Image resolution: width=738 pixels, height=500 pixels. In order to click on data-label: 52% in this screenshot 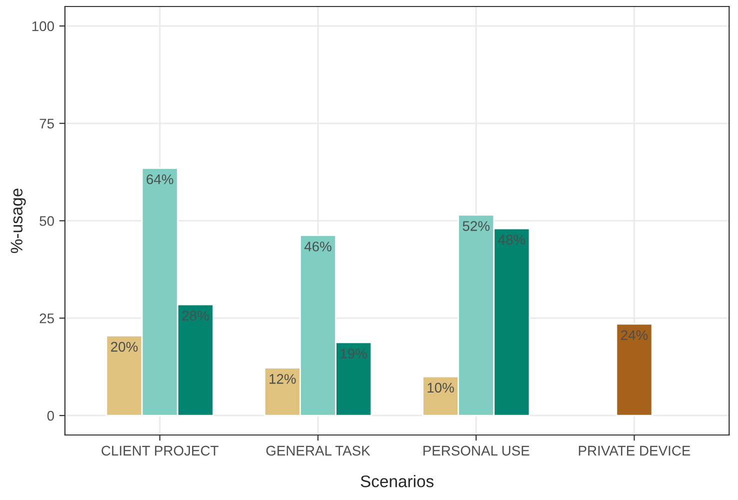, I will do `click(476, 226)`.